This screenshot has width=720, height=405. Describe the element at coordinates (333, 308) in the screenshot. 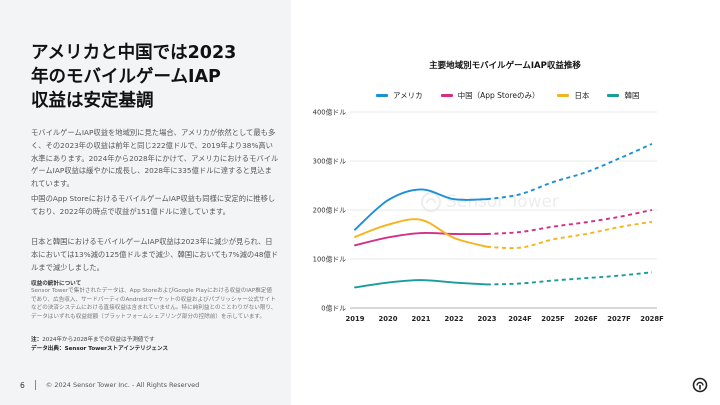

I see `y-tick-label: 0億ドル` at that location.